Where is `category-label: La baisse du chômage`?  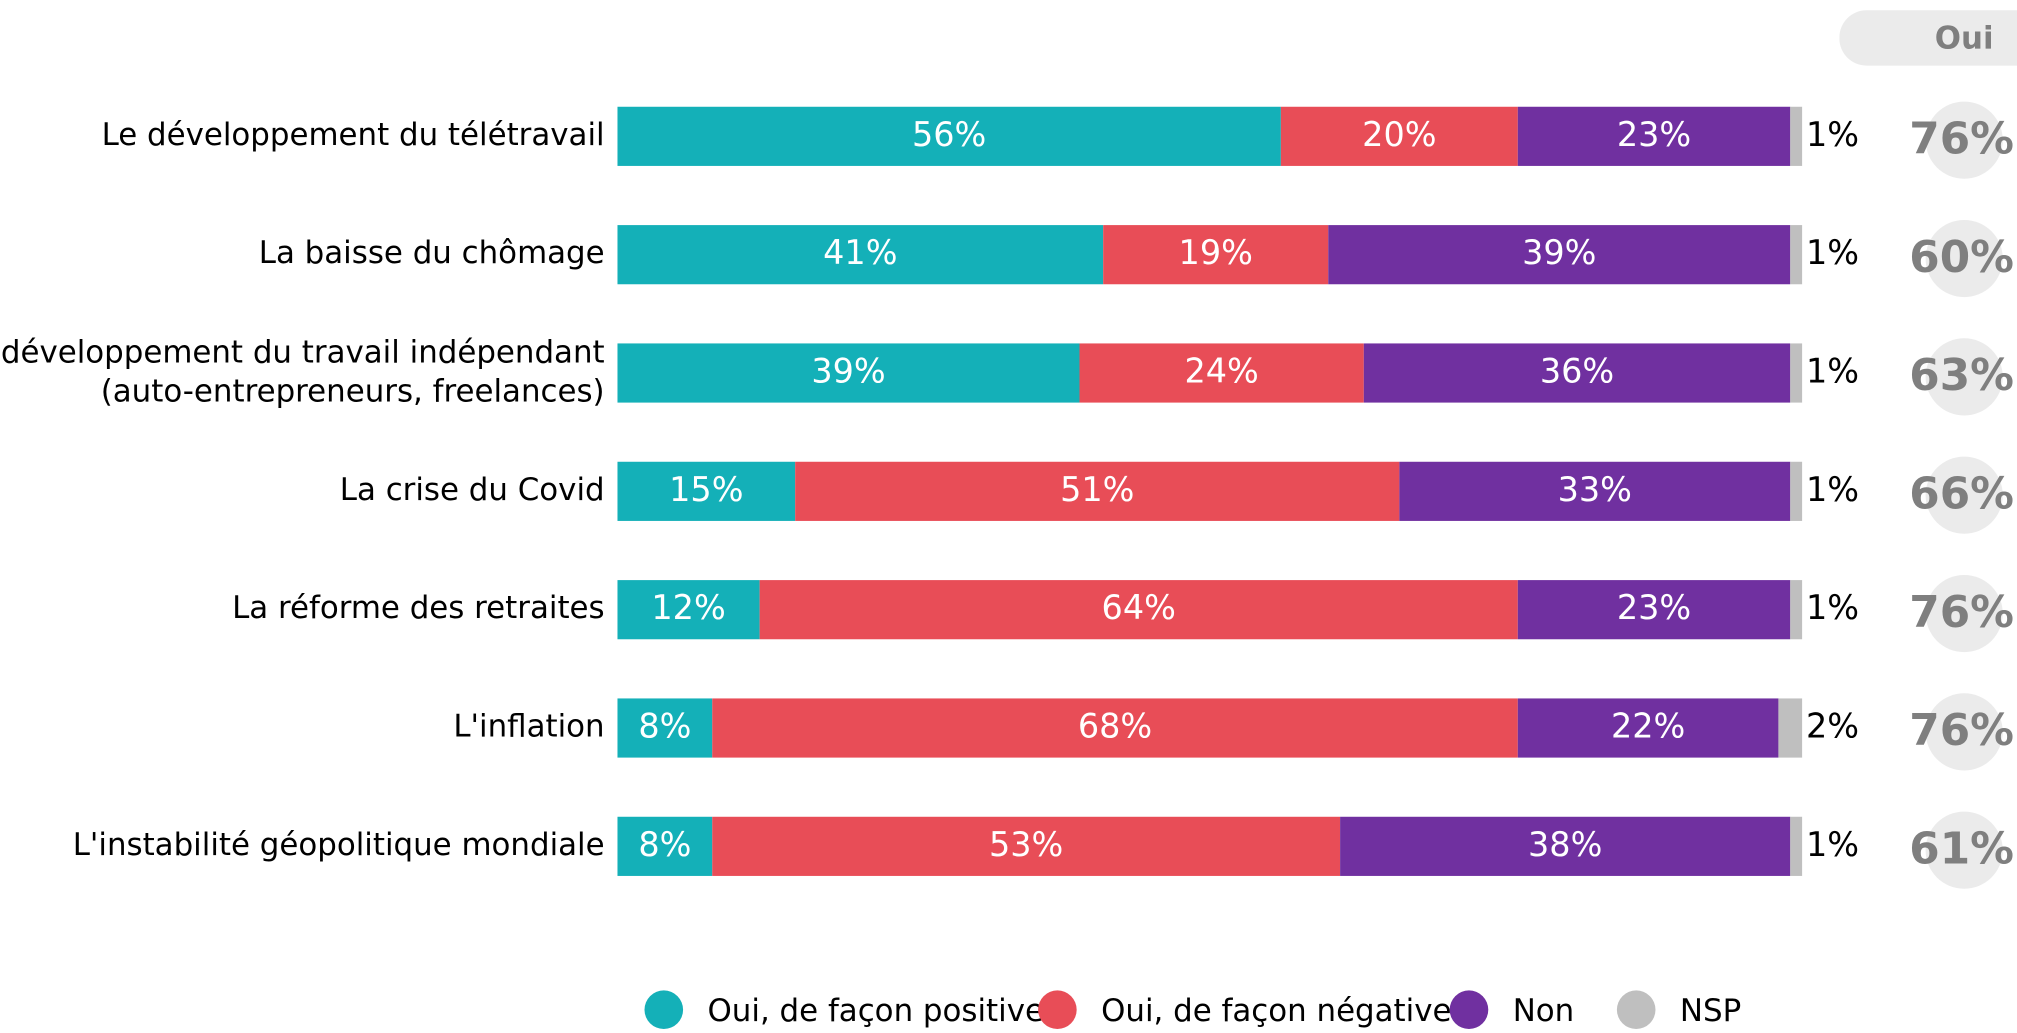 category-label: La baisse du chômage is located at coordinates (432, 253).